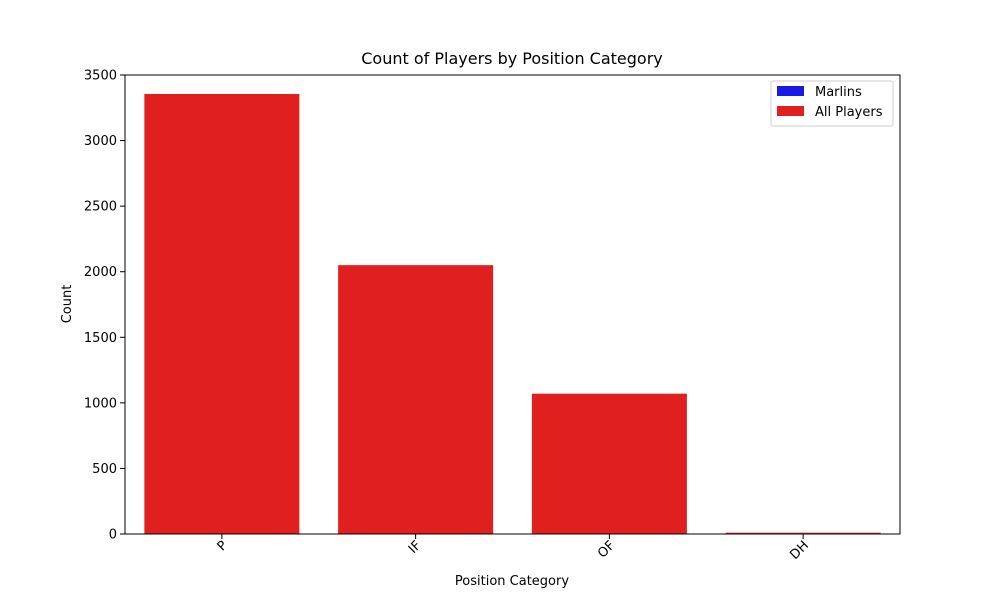 The image size is (1000, 600). Describe the element at coordinates (799, 550) in the screenshot. I see `x-tick-label-dh: DH` at that location.